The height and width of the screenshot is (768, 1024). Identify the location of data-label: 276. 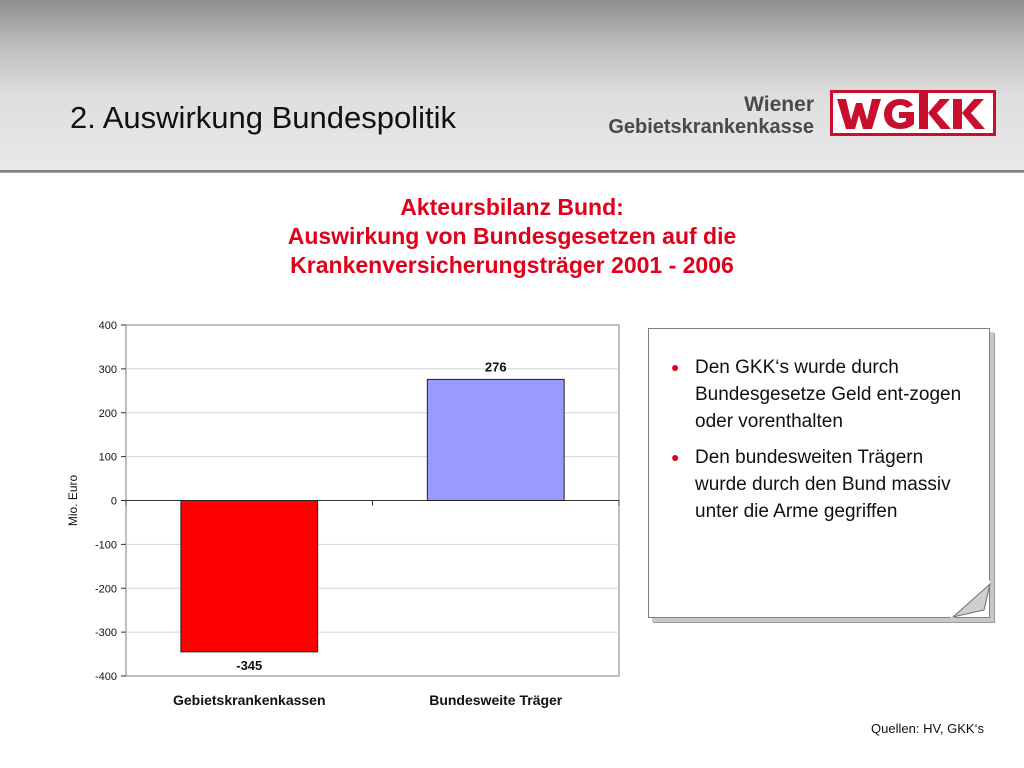
(496, 366).